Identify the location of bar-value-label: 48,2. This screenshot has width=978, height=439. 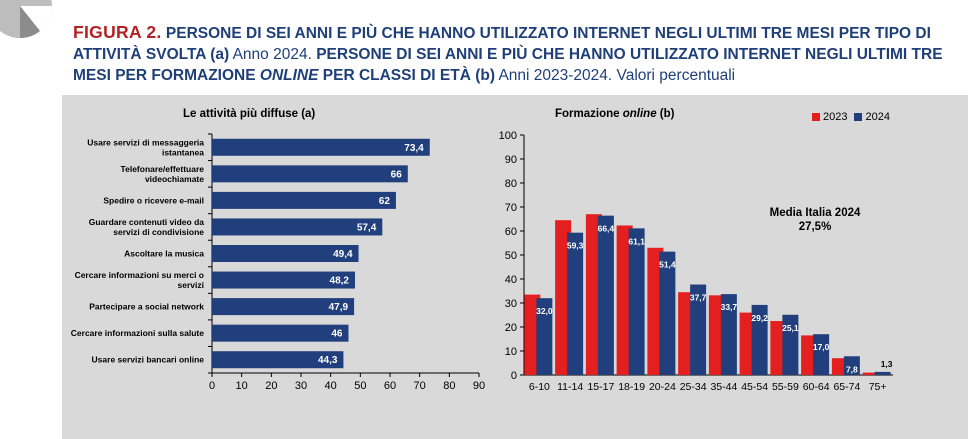
(340, 281).